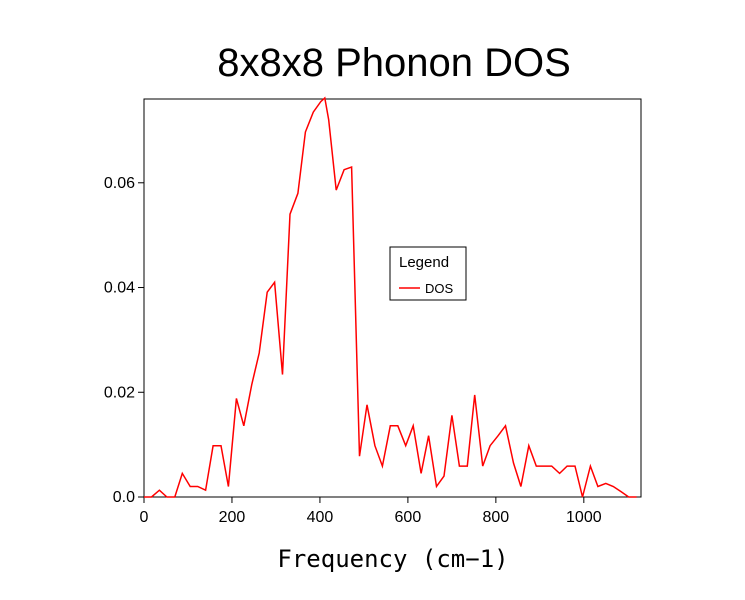 The image size is (745, 600). What do you see at coordinates (424, 262) in the screenshot?
I see `legend-title: Legend` at bounding box center [424, 262].